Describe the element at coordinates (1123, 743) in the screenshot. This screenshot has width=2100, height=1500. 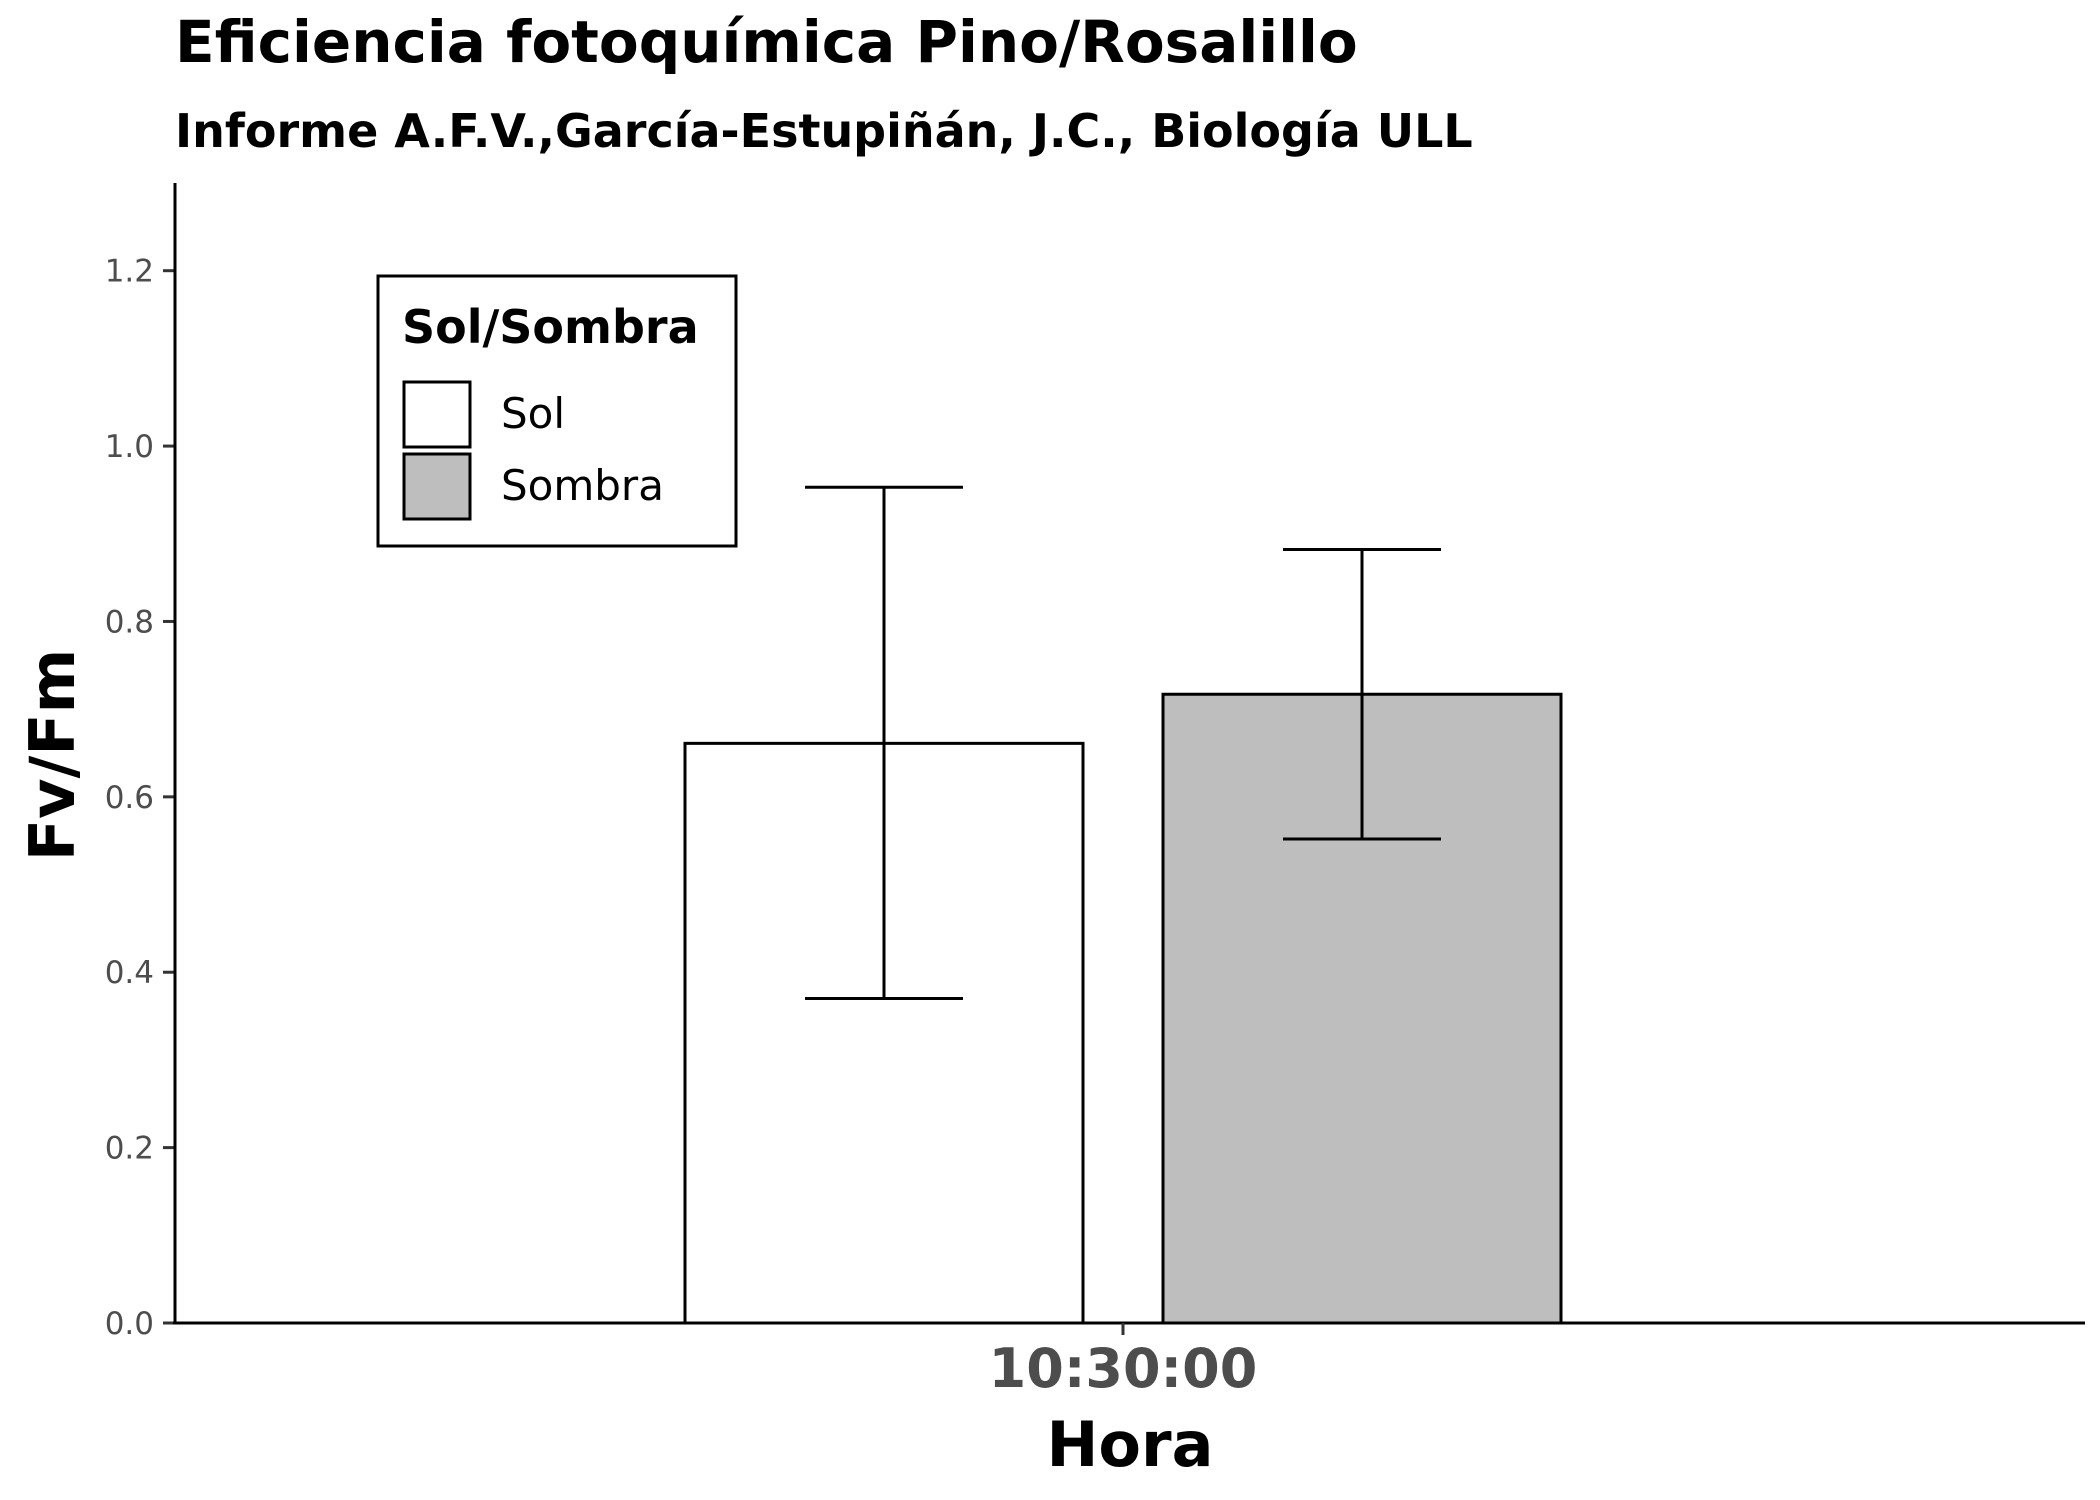
I see `error-bars` at that location.